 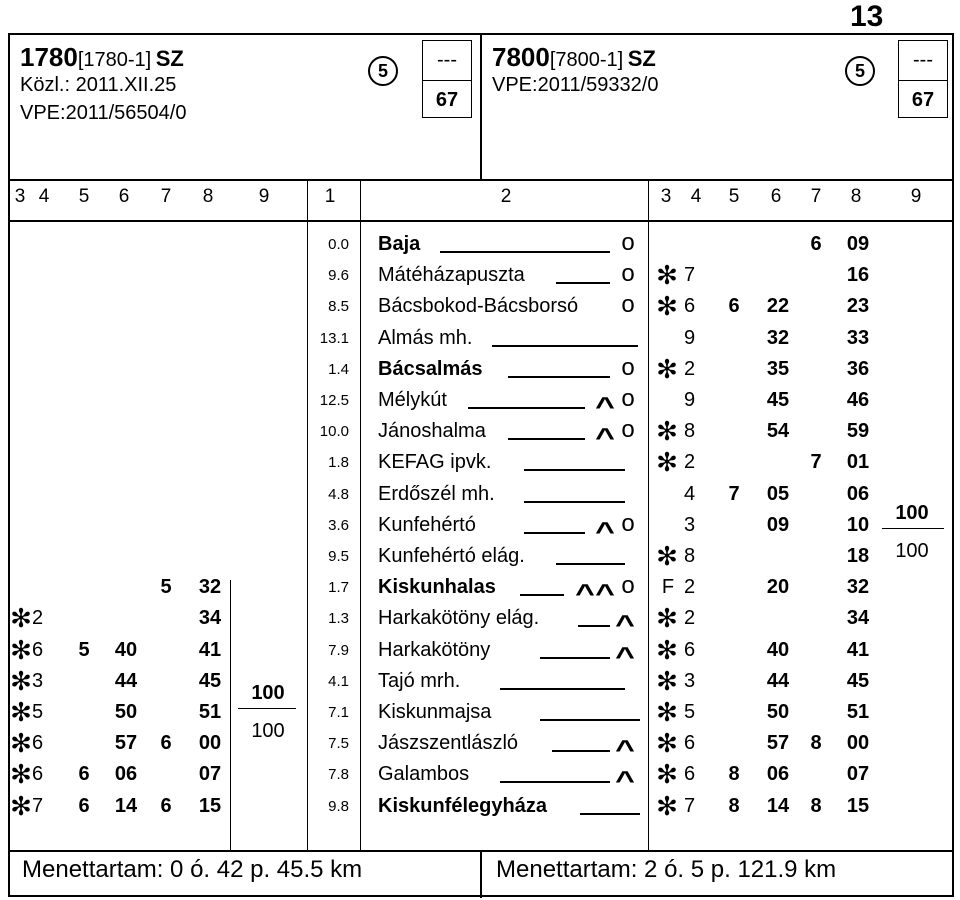 What do you see at coordinates (210, 680) in the screenshot?
I see `left-col8: 45` at bounding box center [210, 680].